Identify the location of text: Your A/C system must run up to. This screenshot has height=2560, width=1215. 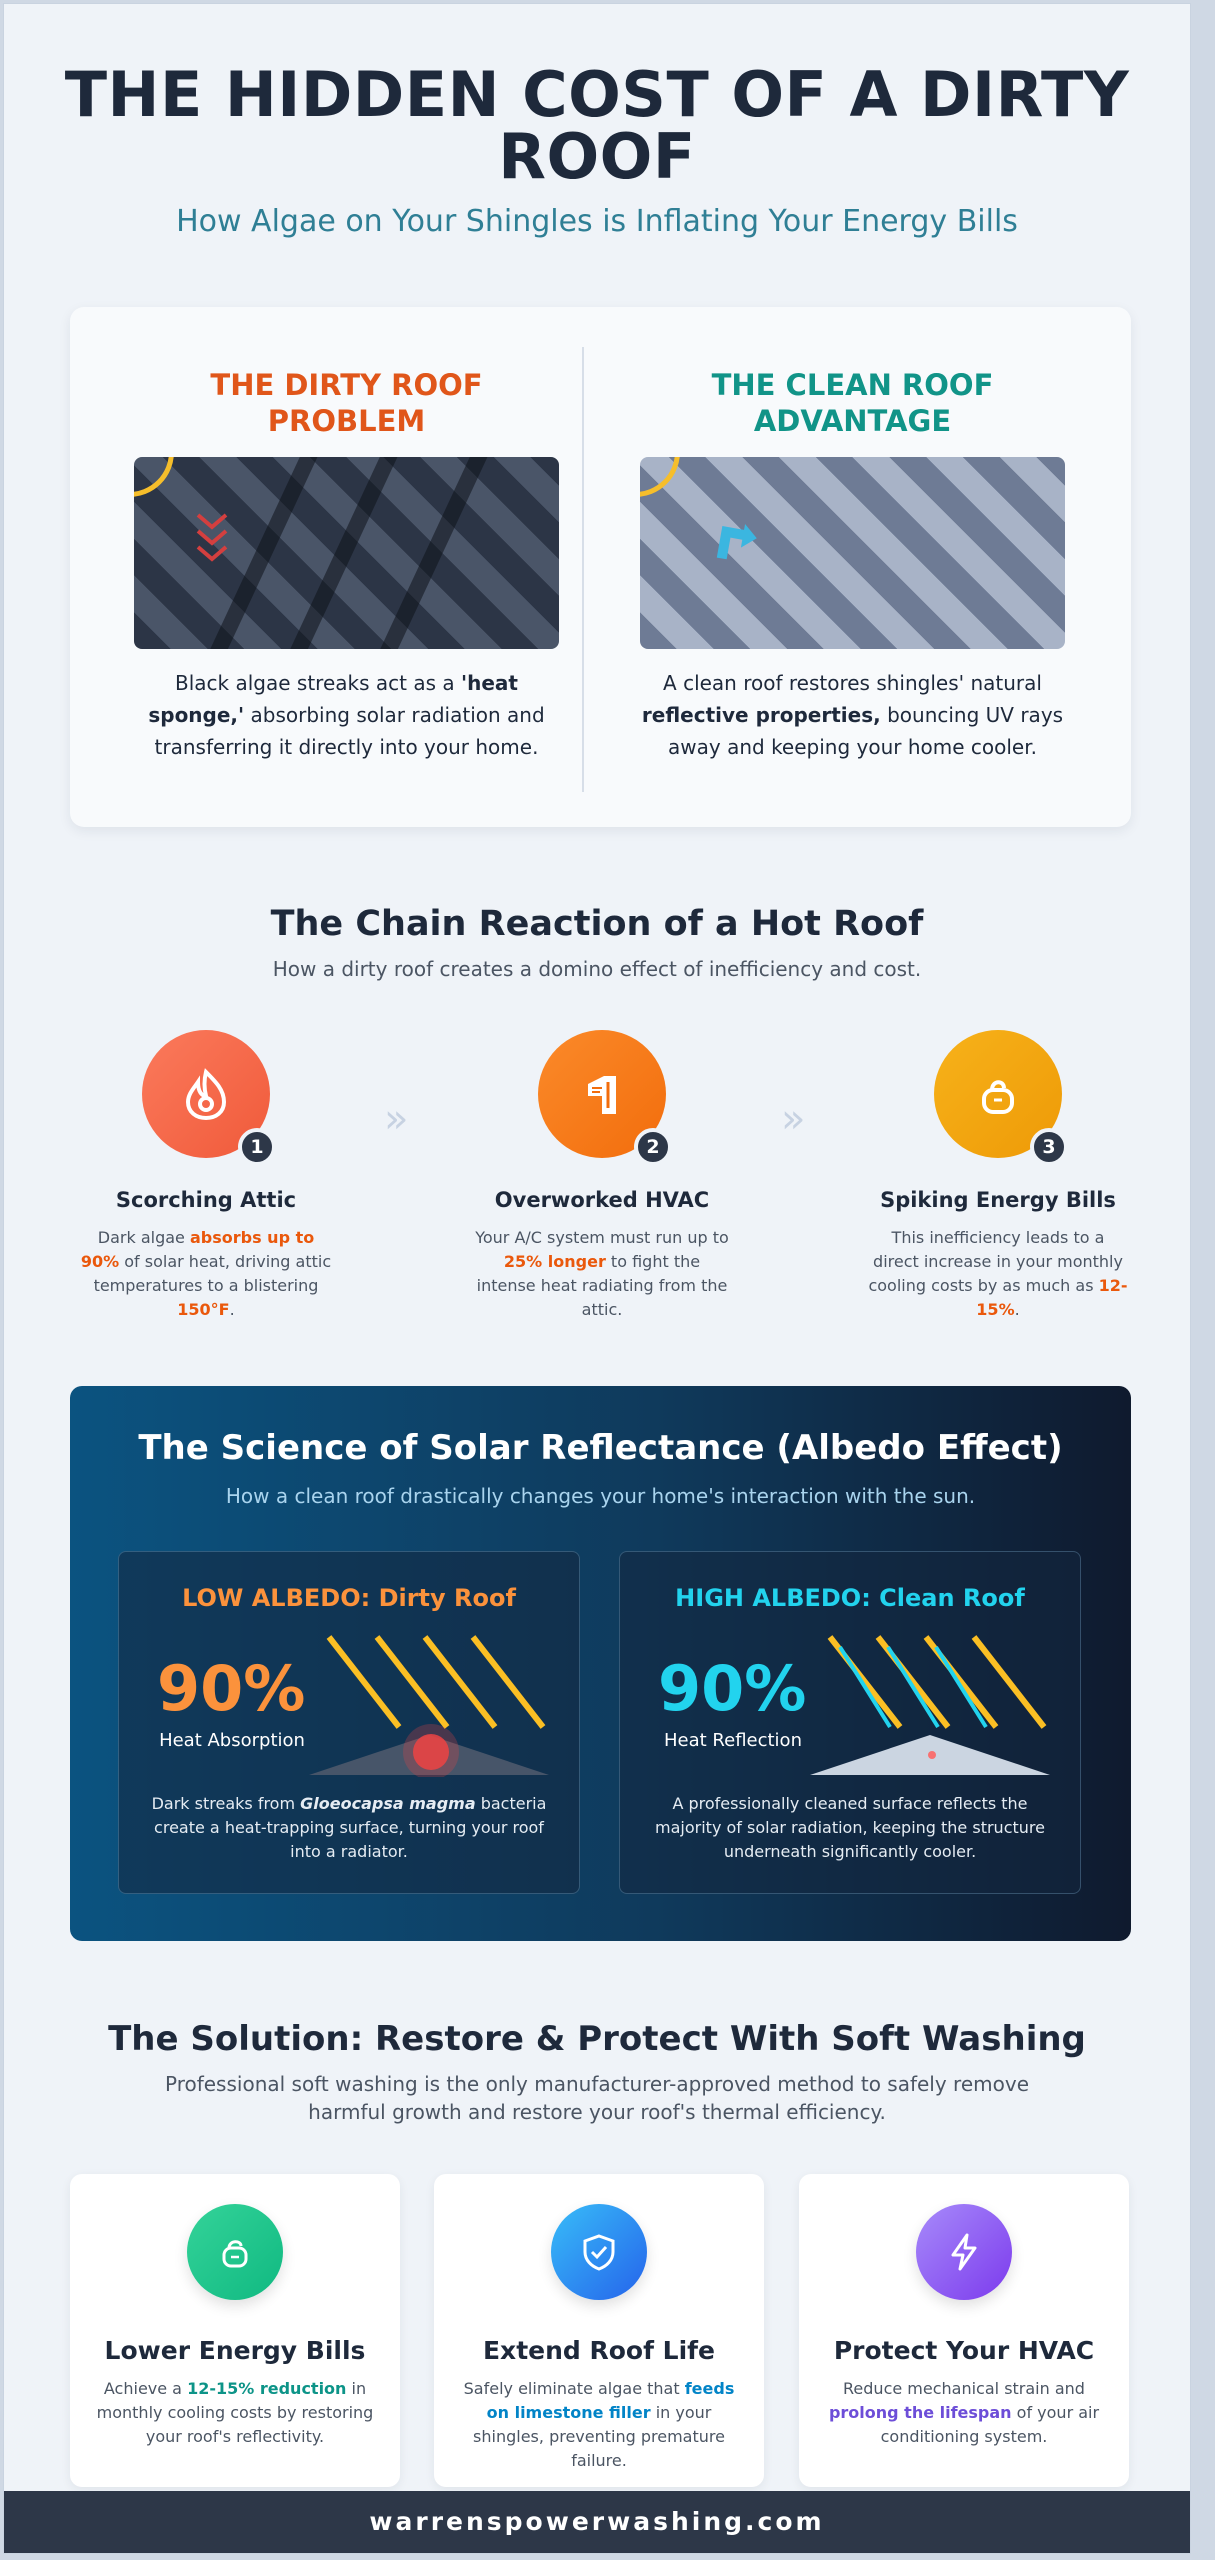
(602, 1237).